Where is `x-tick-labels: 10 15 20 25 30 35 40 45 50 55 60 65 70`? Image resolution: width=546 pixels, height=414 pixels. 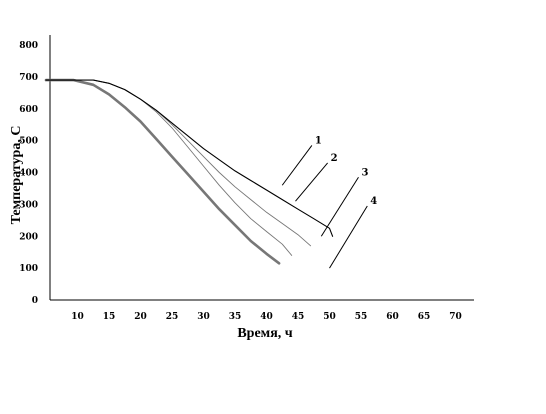
x-tick-labels: 10 15 20 25 30 35 40 45 50 55 60 65 70 is located at coordinates (266, 317).